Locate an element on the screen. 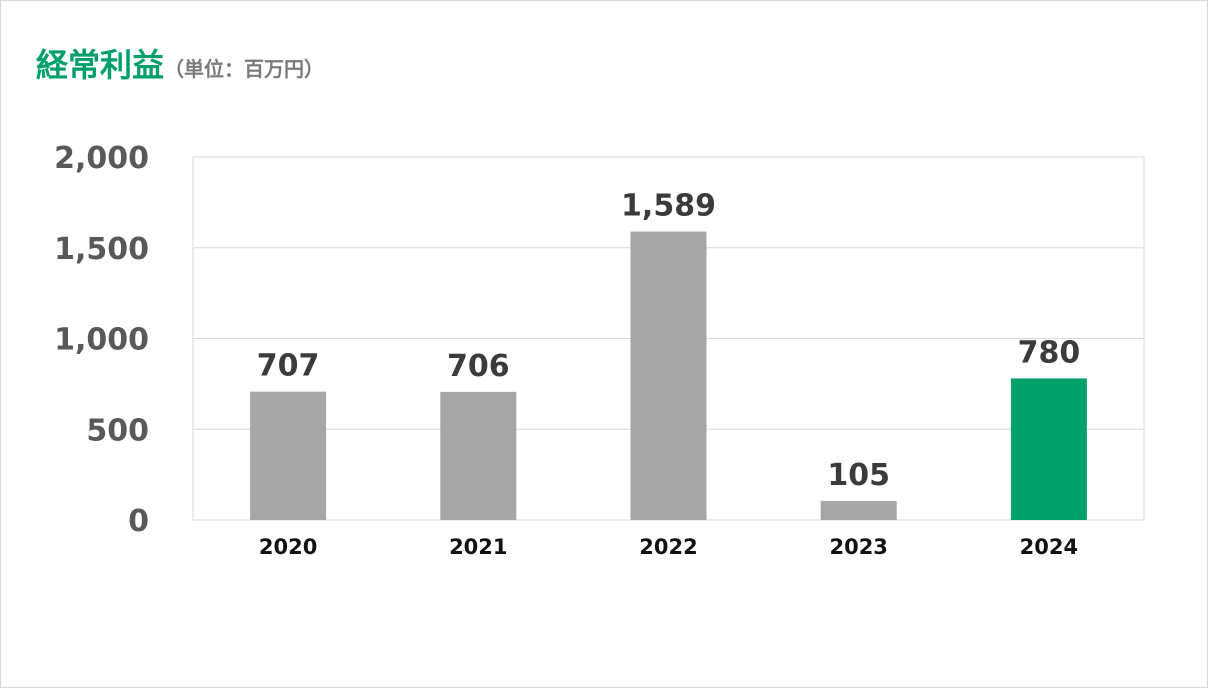  y-tick-label: 0 is located at coordinates (138, 521).